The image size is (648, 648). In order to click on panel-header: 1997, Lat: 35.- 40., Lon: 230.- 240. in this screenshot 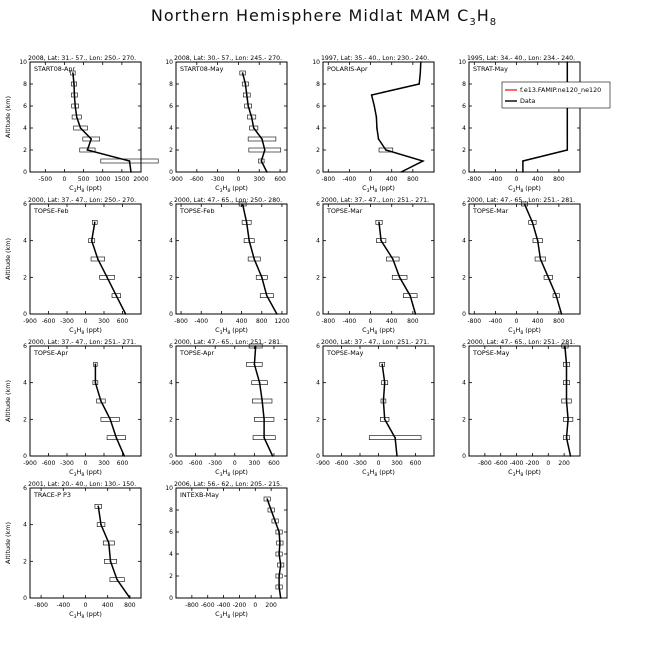, I will do `click(375, 58)`.